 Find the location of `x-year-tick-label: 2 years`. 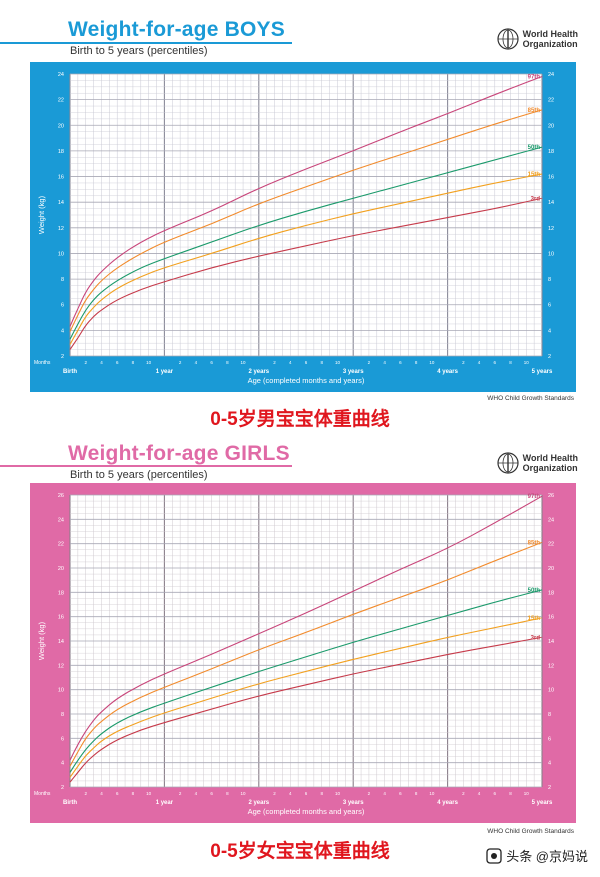

x-year-tick-label: 2 years is located at coordinates (258, 803).